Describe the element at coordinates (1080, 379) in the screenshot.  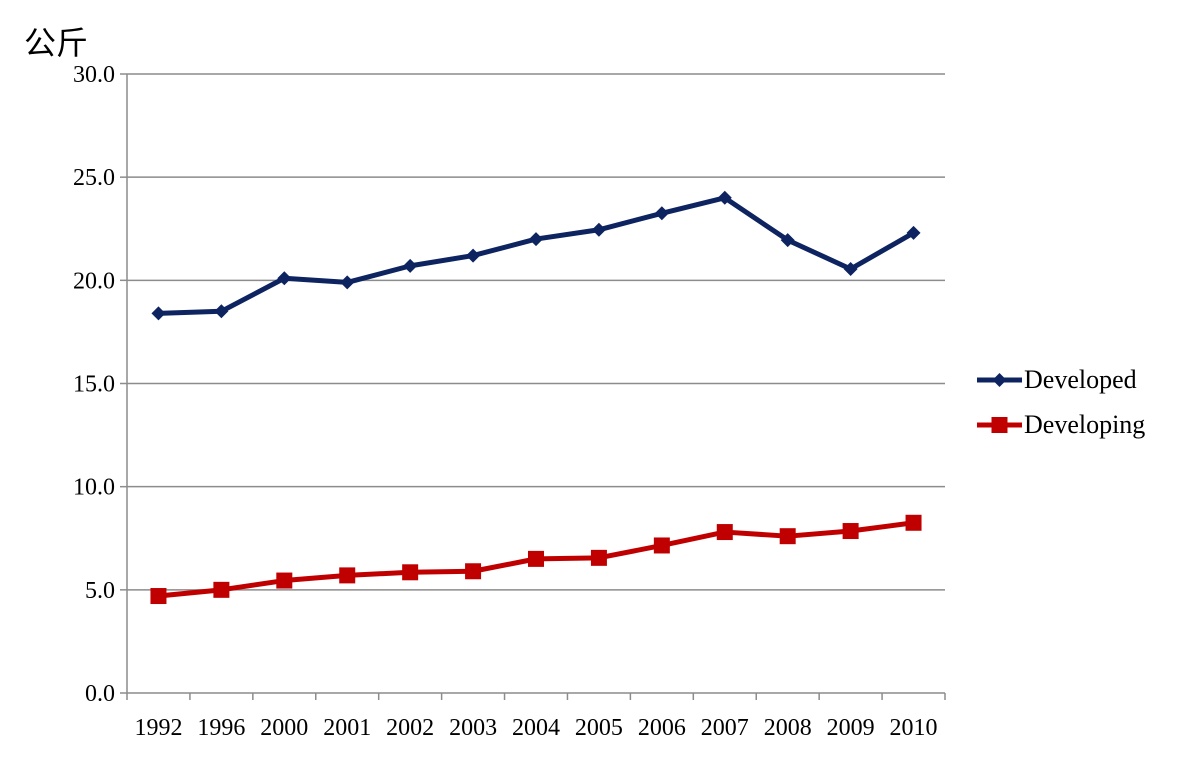
I see `legend-label: Developed` at that location.